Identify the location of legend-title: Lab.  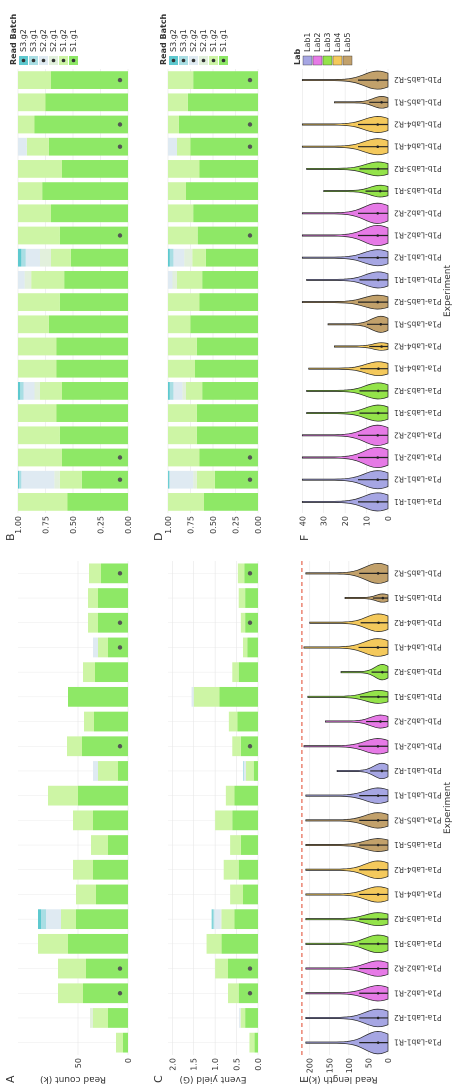
(297, 57).